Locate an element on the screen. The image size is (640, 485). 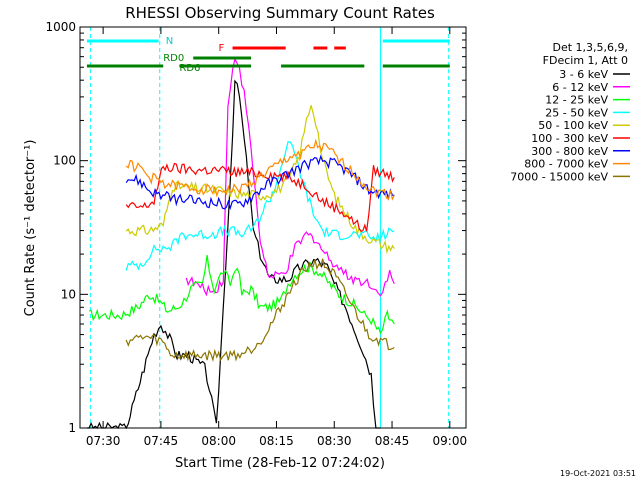
state-bar-label-rd6: RD6 is located at coordinates (189, 68).